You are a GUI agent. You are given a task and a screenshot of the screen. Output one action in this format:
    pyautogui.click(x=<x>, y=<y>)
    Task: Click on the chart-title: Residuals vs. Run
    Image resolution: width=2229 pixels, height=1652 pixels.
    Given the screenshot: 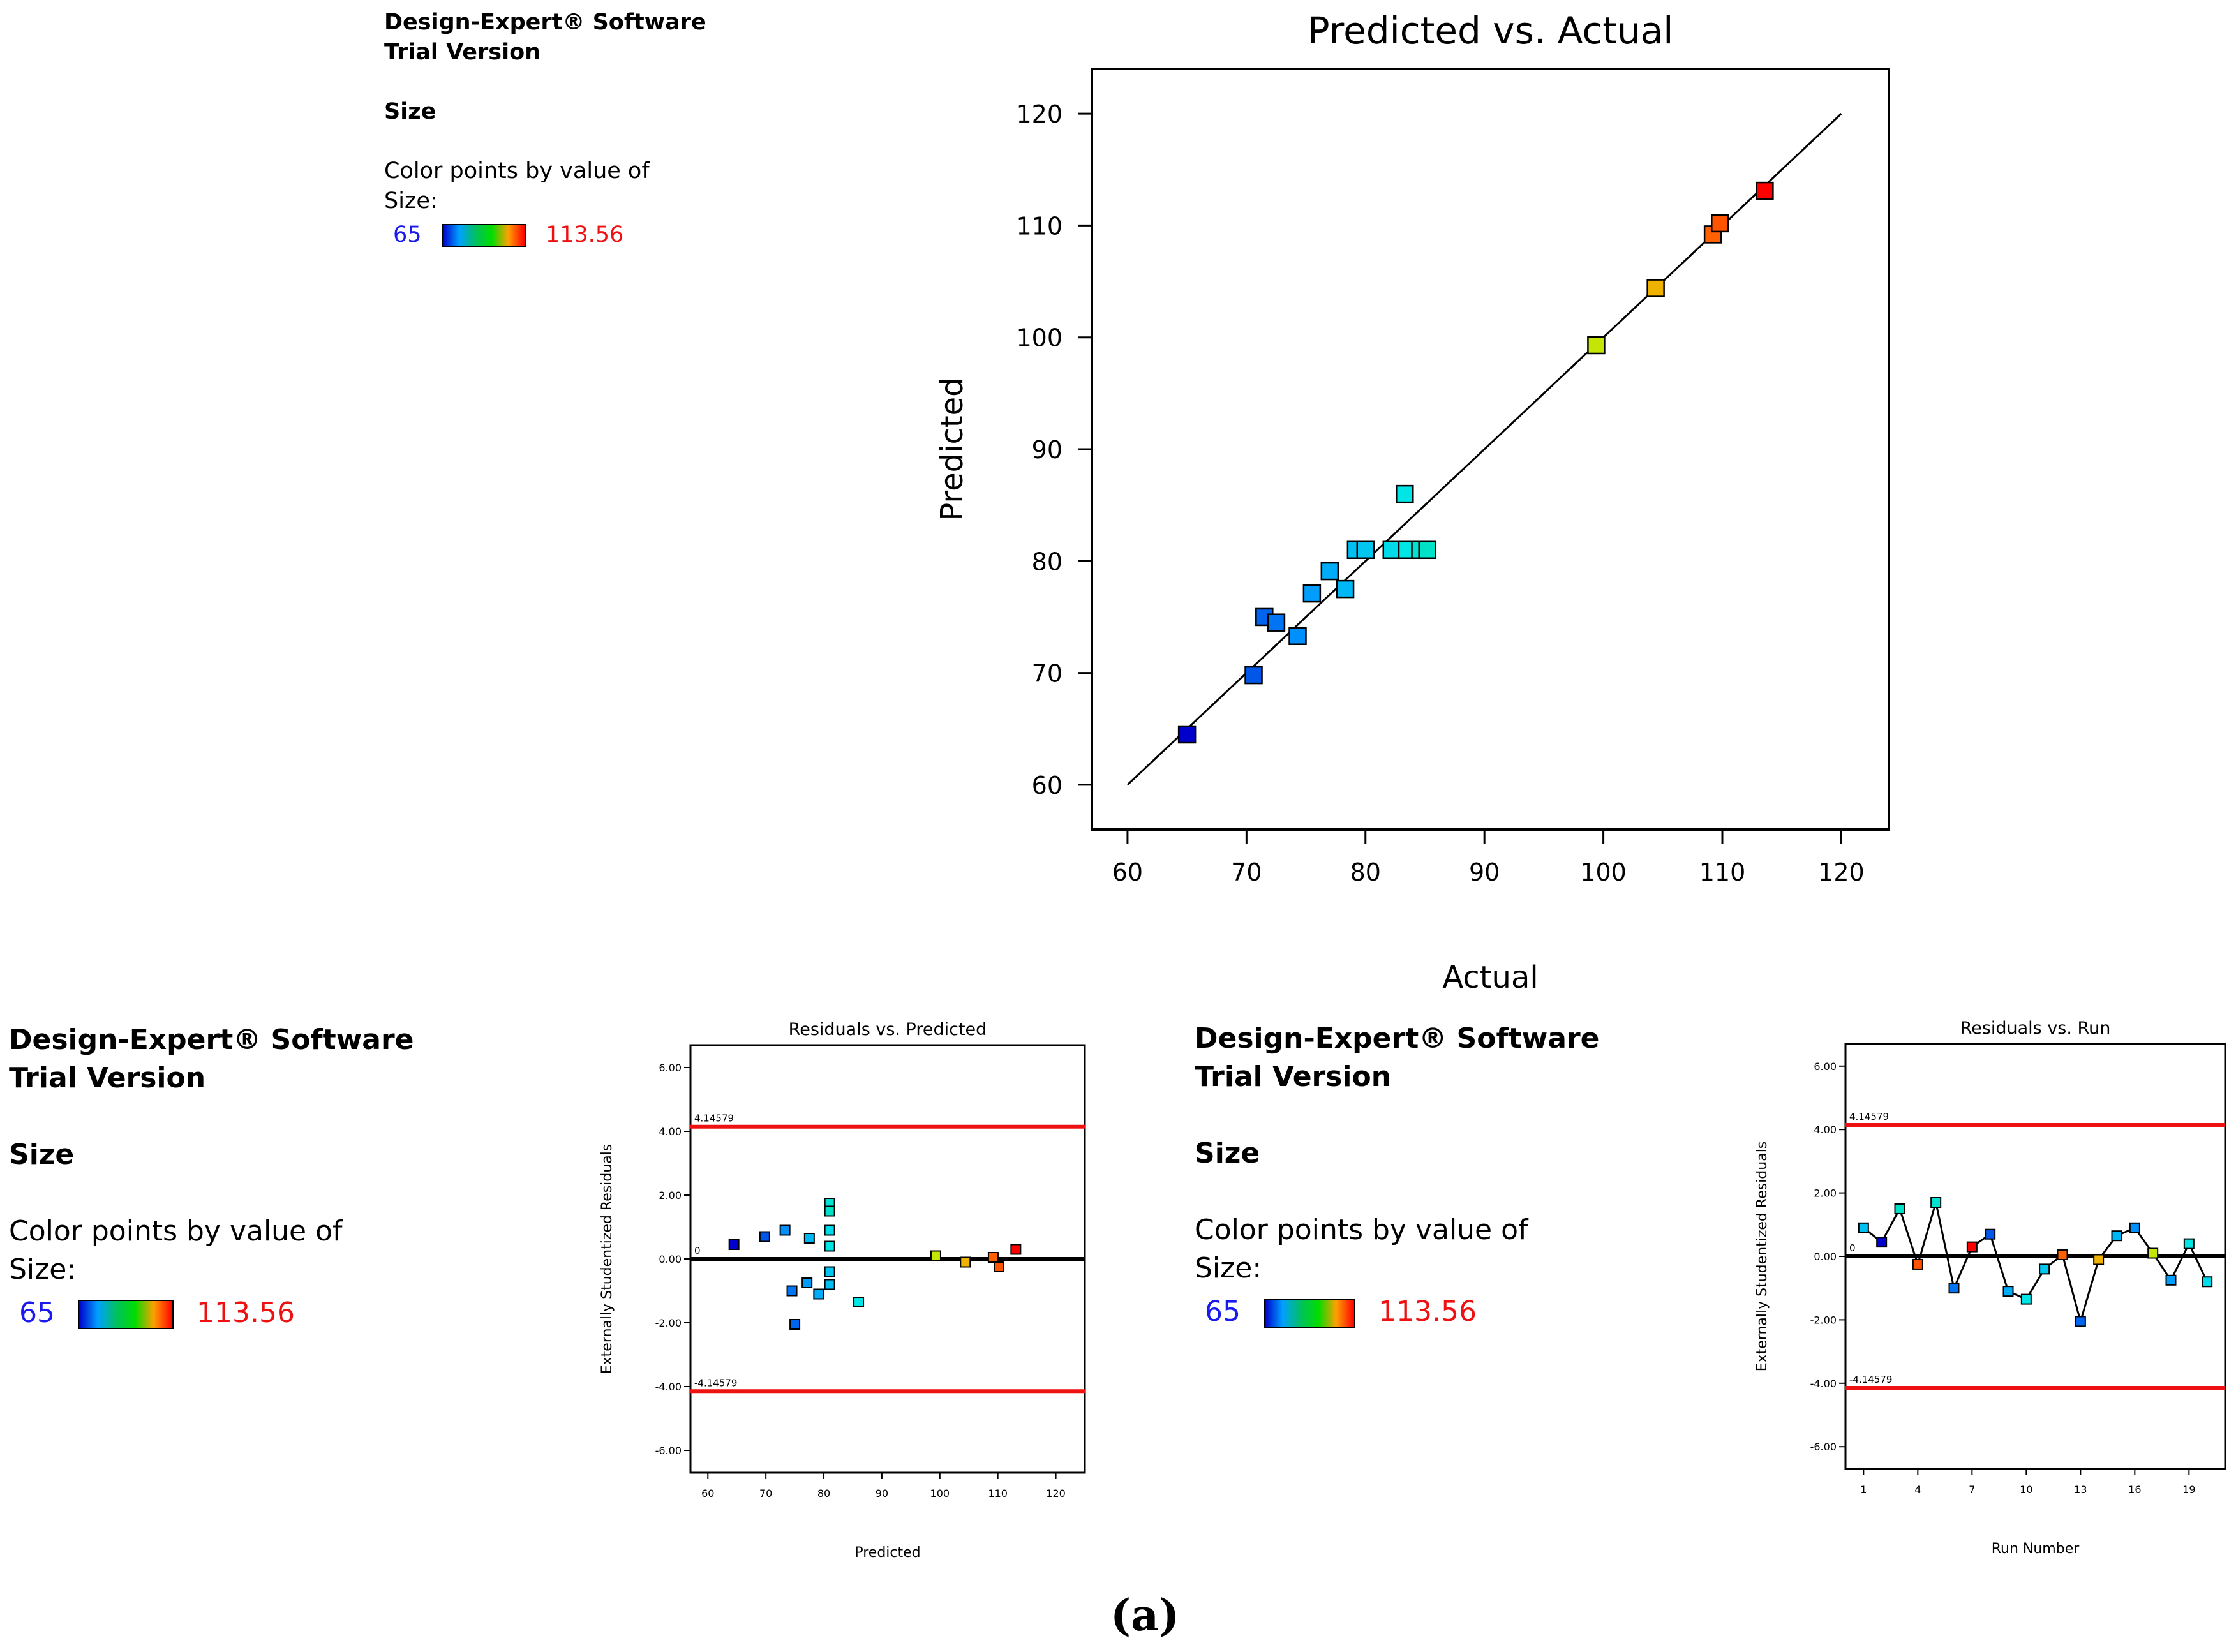 What is the action you would take?
    pyautogui.click(x=2036, y=1028)
    